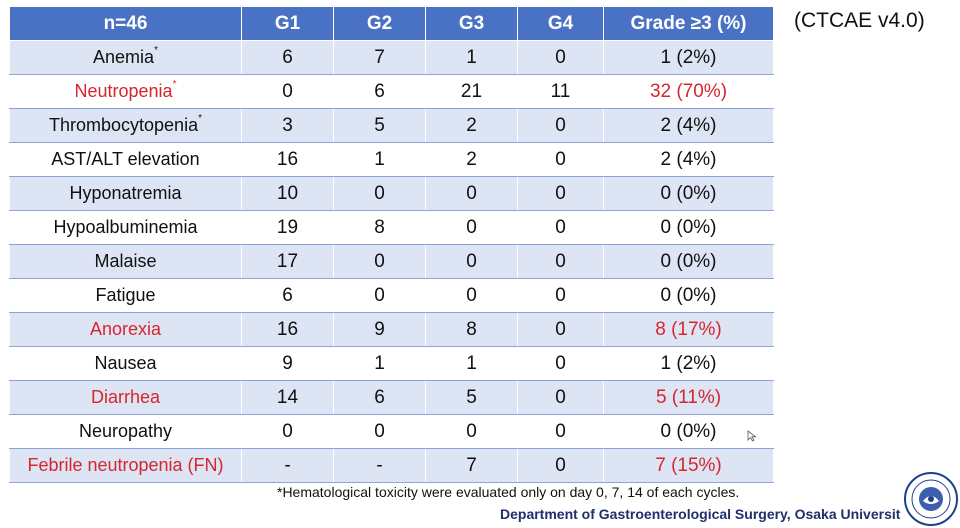 The image size is (960, 528). Describe the element at coordinates (471, 397) in the screenshot. I see `cell-g3: 5` at that location.